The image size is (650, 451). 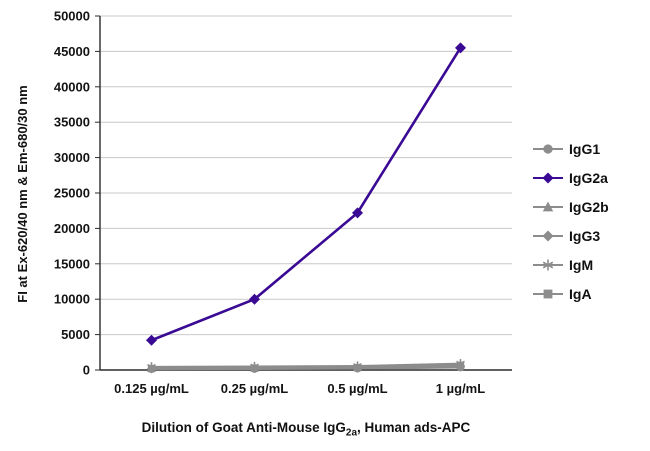 What do you see at coordinates (548, 294) in the screenshot?
I see `iga-square-marker-icon` at bounding box center [548, 294].